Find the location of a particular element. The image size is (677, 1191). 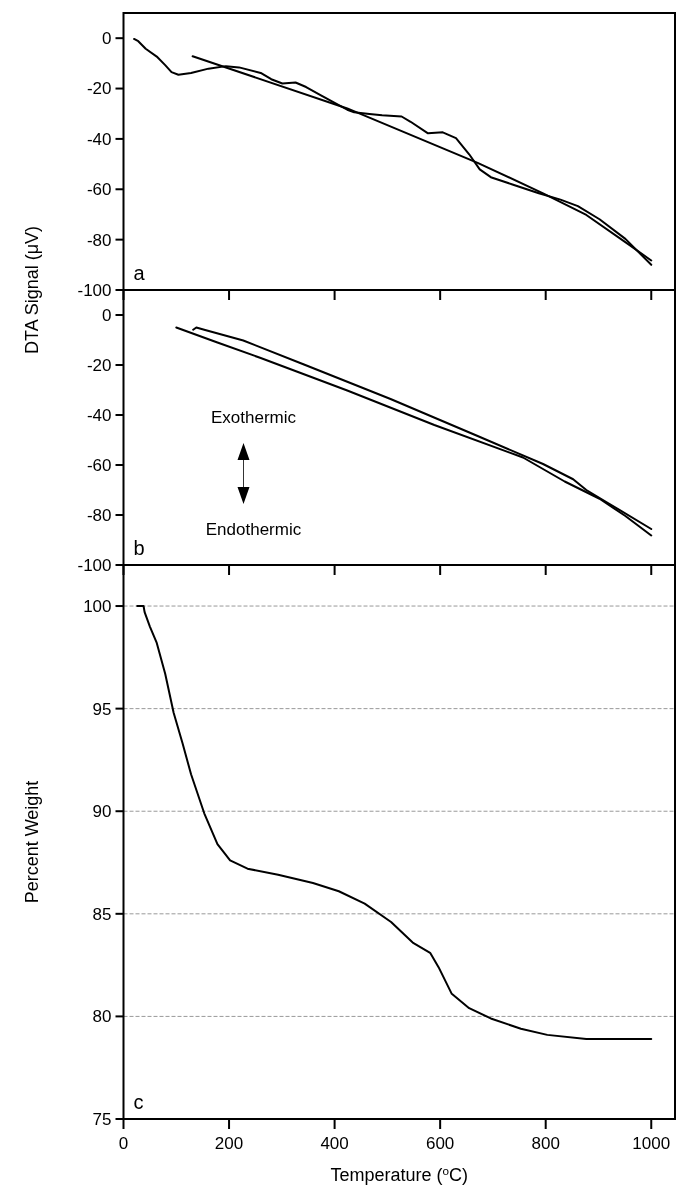

x-tick-label: 200 is located at coordinates (229, 1143).